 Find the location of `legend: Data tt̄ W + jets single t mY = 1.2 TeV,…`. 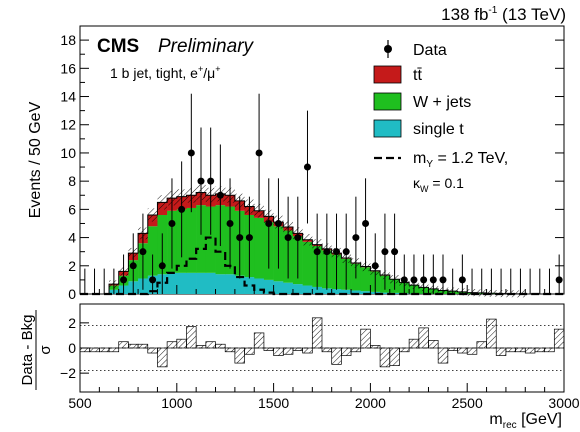

legend: Data tt̄ W + jets single t mY = 1.2 TeV,… is located at coordinates (440, 117).